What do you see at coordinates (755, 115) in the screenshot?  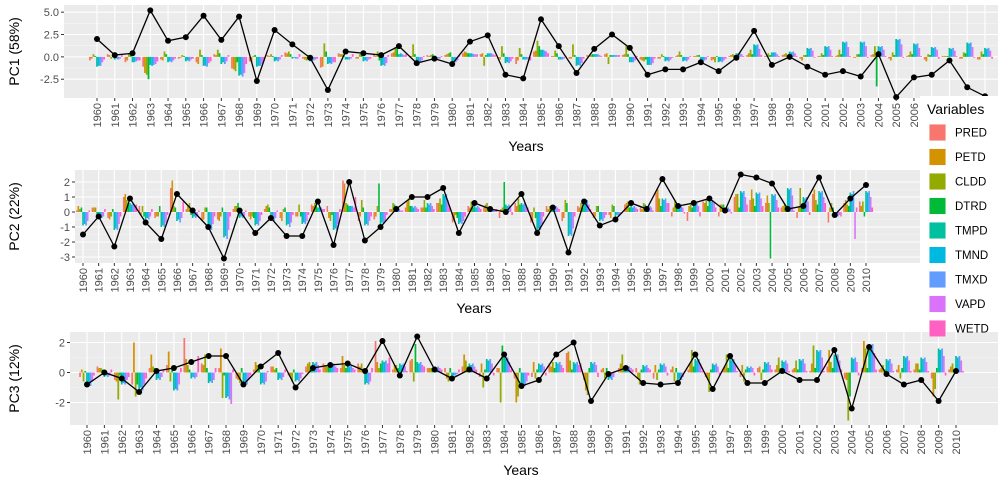 I see `panel-pc1-xtick-label: 1997` at bounding box center [755, 115].